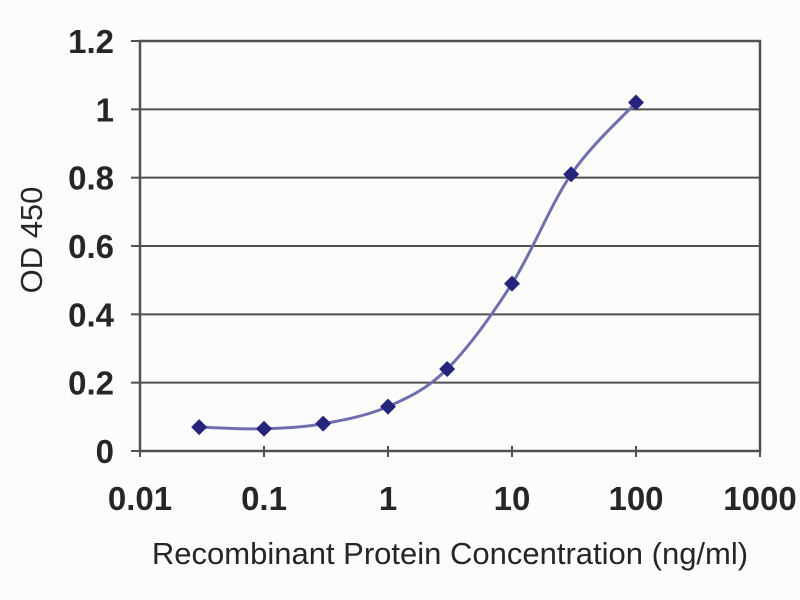 This screenshot has height=600, width=800. What do you see at coordinates (91, 178) in the screenshot?
I see `y-tick-label-0.8: 0.8` at bounding box center [91, 178].